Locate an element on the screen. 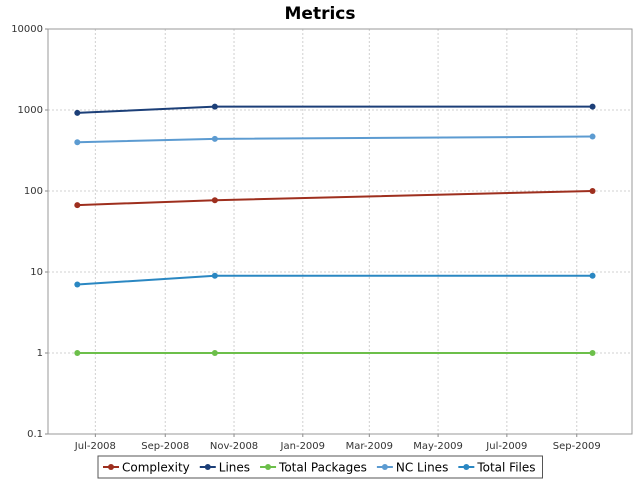  y-tick-label: 0.1 is located at coordinates (35, 434).